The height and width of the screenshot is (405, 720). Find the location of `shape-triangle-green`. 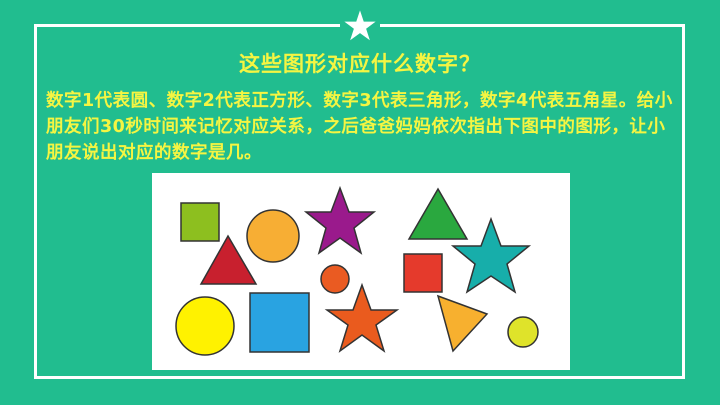

shape-triangle-green is located at coordinates (438, 213).